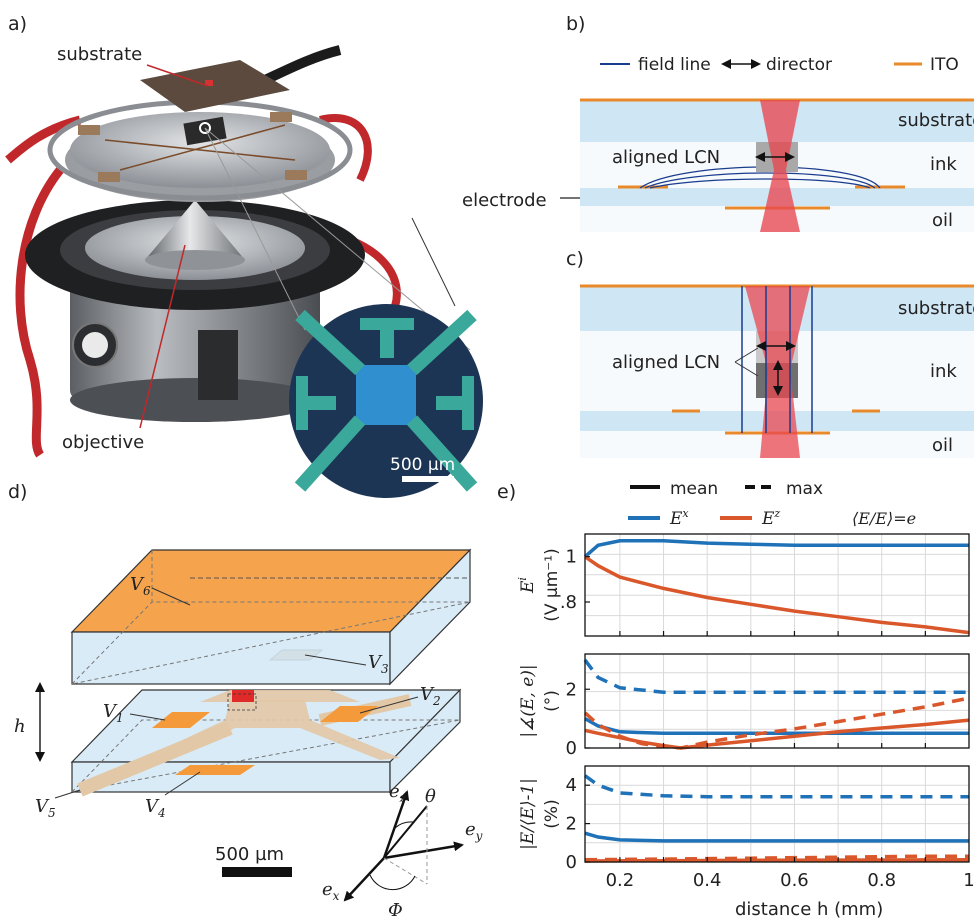 Image resolution: width=974 pixels, height=920 pixels. What do you see at coordinates (335, 660) in the screenshot?
I see `leader-v3` at bounding box center [335, 660].